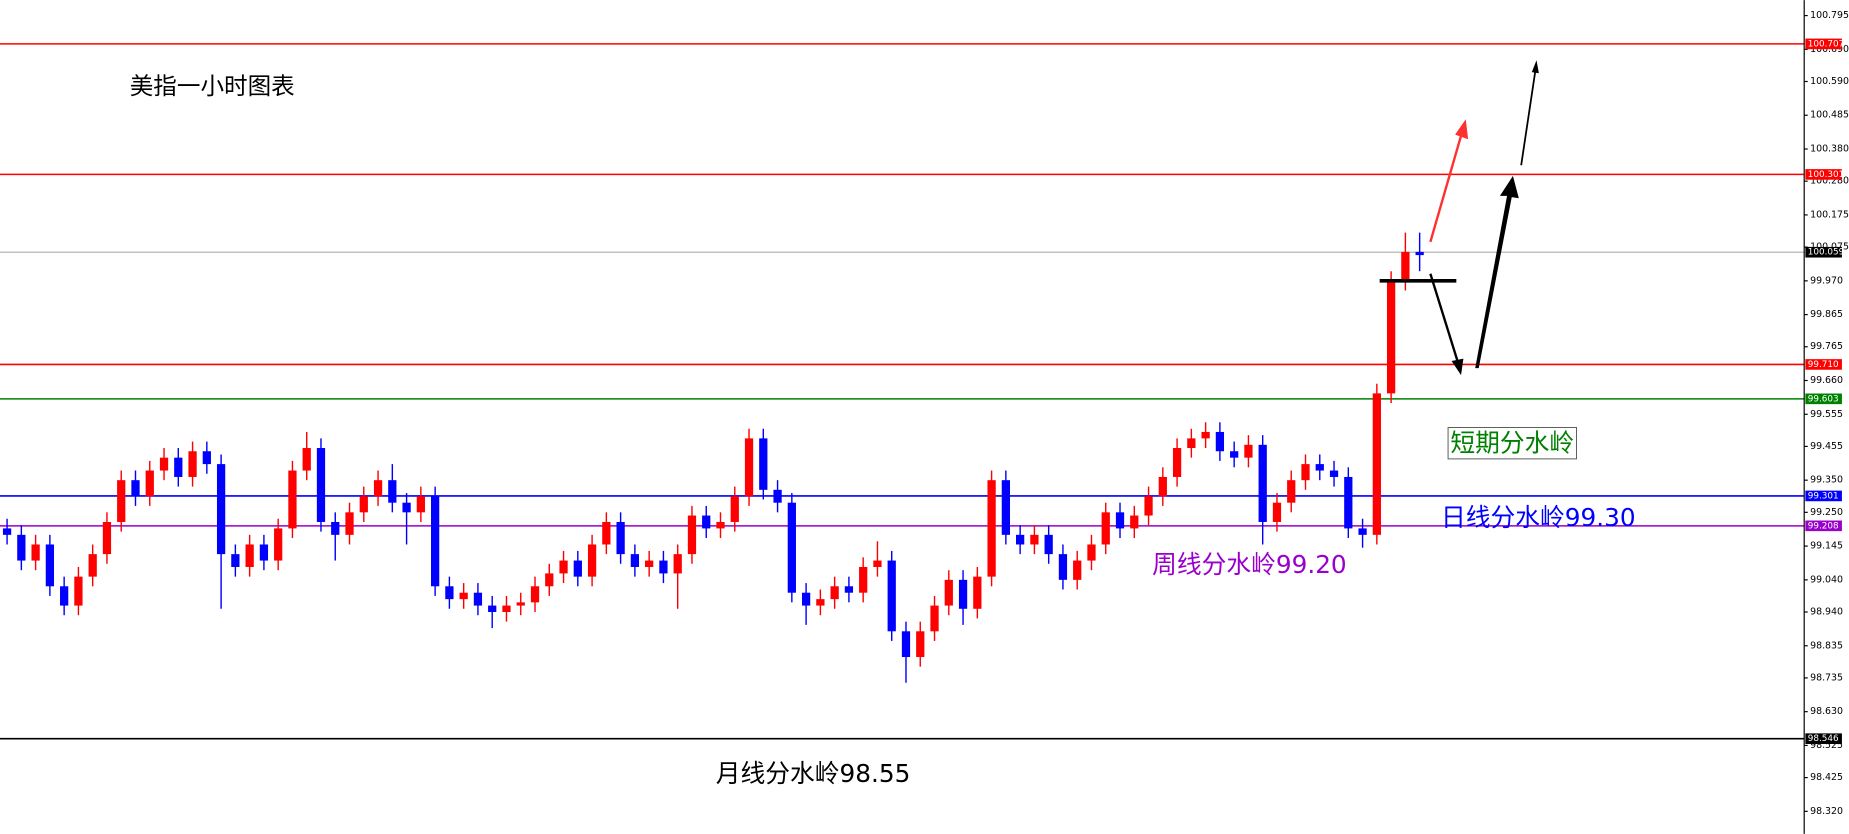  I want to click on y-tick-label: 99.250, so click(1826, 512).